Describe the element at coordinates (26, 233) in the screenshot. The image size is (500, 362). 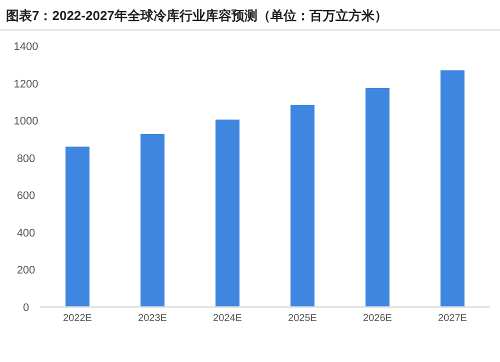
I see `ytick: 400` at that location.